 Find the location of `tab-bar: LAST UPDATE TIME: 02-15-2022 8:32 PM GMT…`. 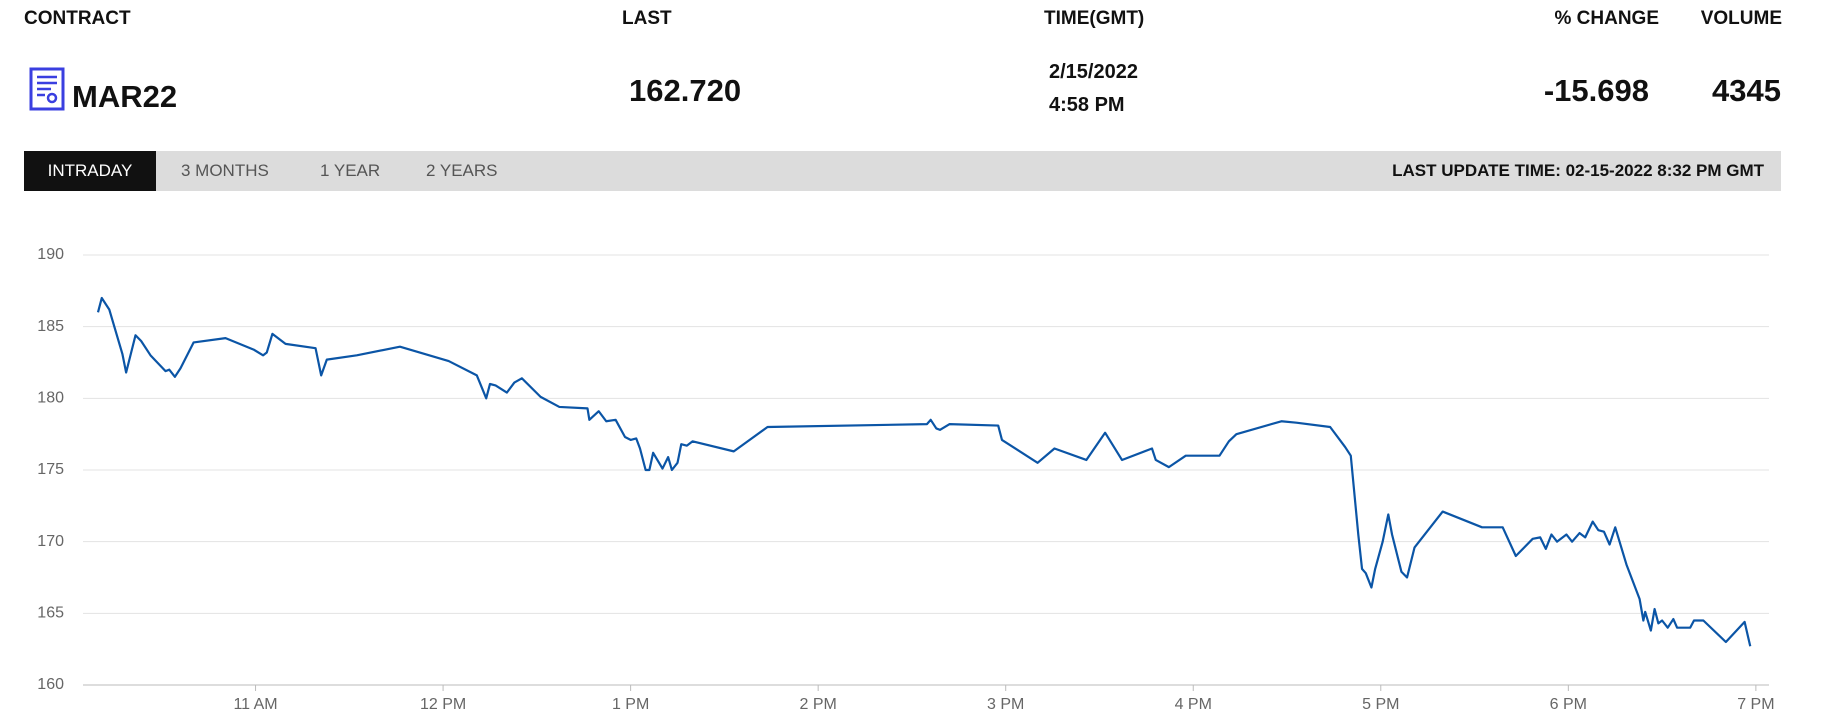

tab-bar: LAST UPDATE TIME: 02-15-2022 8:32 PM GMT… is located at coordinates (902, 171).